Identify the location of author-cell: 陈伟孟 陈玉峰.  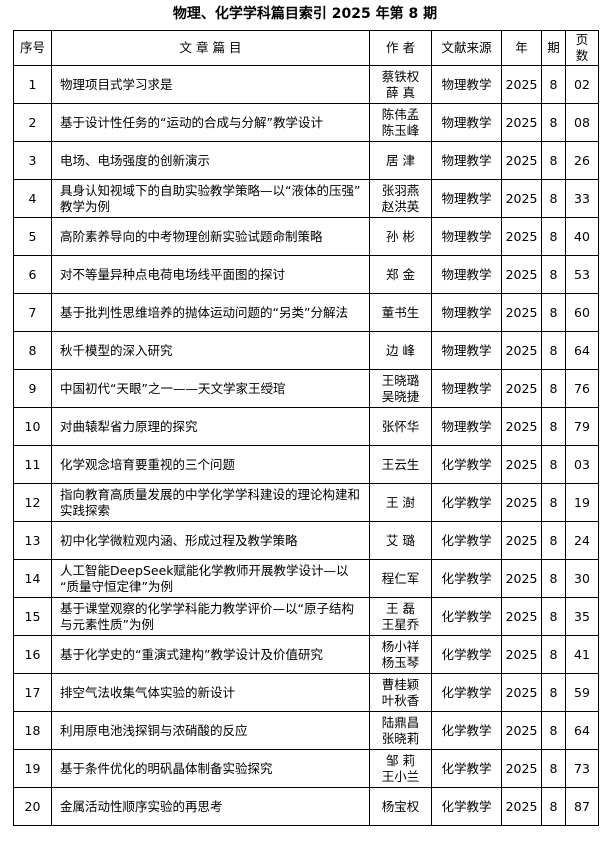
(400, 122).